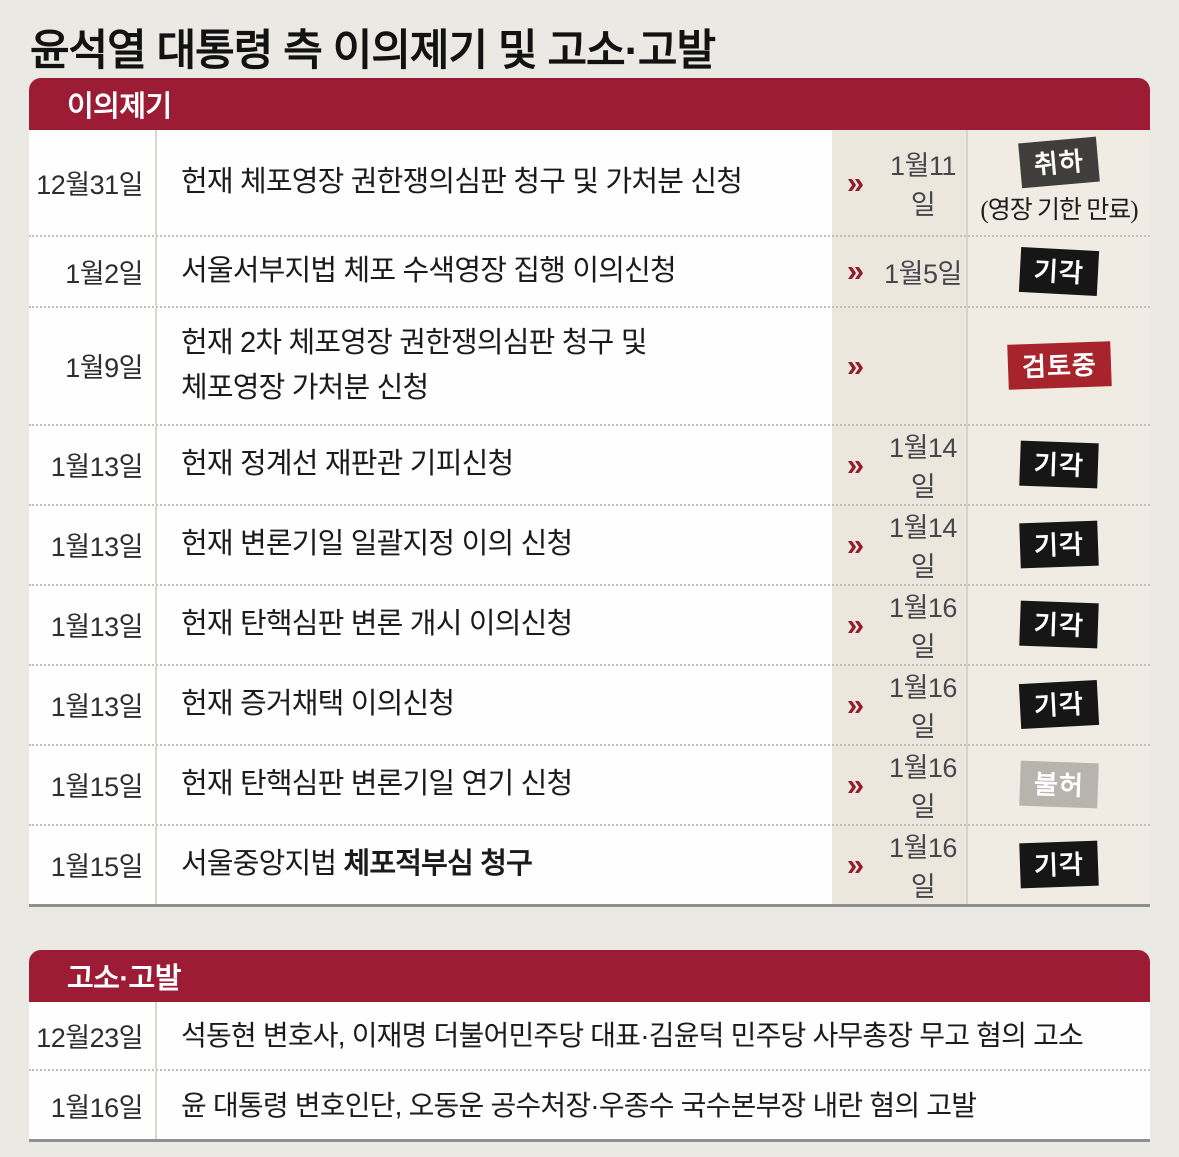 The width and height of the screenshot is (1179, 1157). Describe the element at coordinates (495, 366) in the screenshot. I see `filing-content: 헌재 2차 체포영장 권한쟁의심판 청구 및 체포영장 가처분 신청` at that location.